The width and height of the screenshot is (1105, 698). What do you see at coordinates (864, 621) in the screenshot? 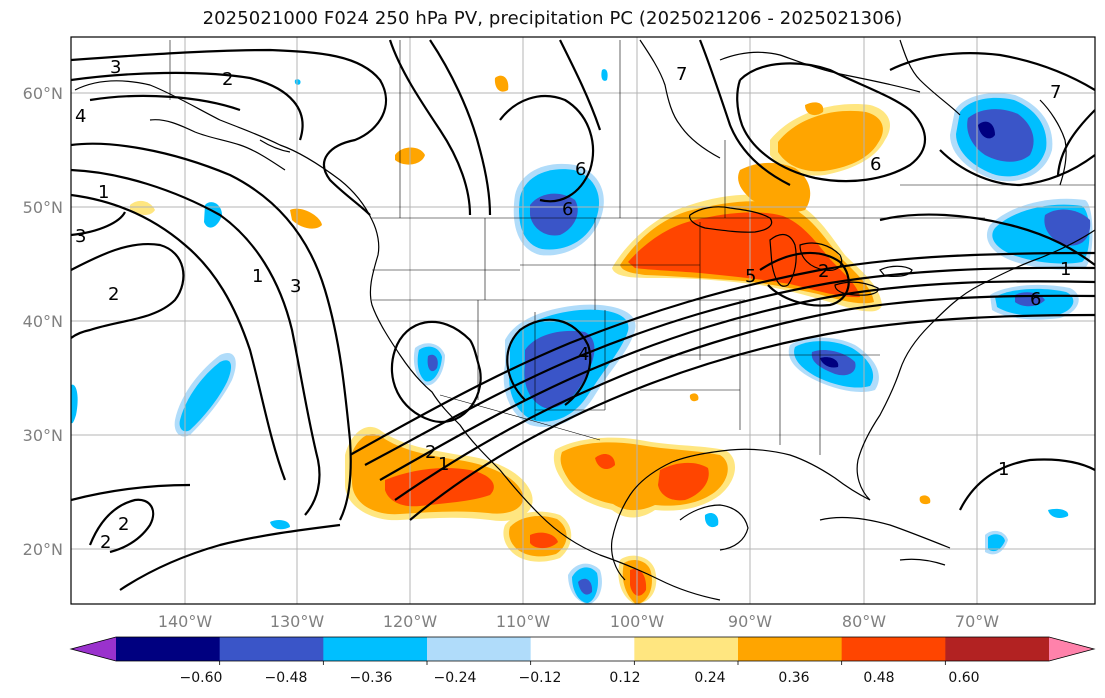
I see `lon-label: 80°W` at bounding box center [864, 621].